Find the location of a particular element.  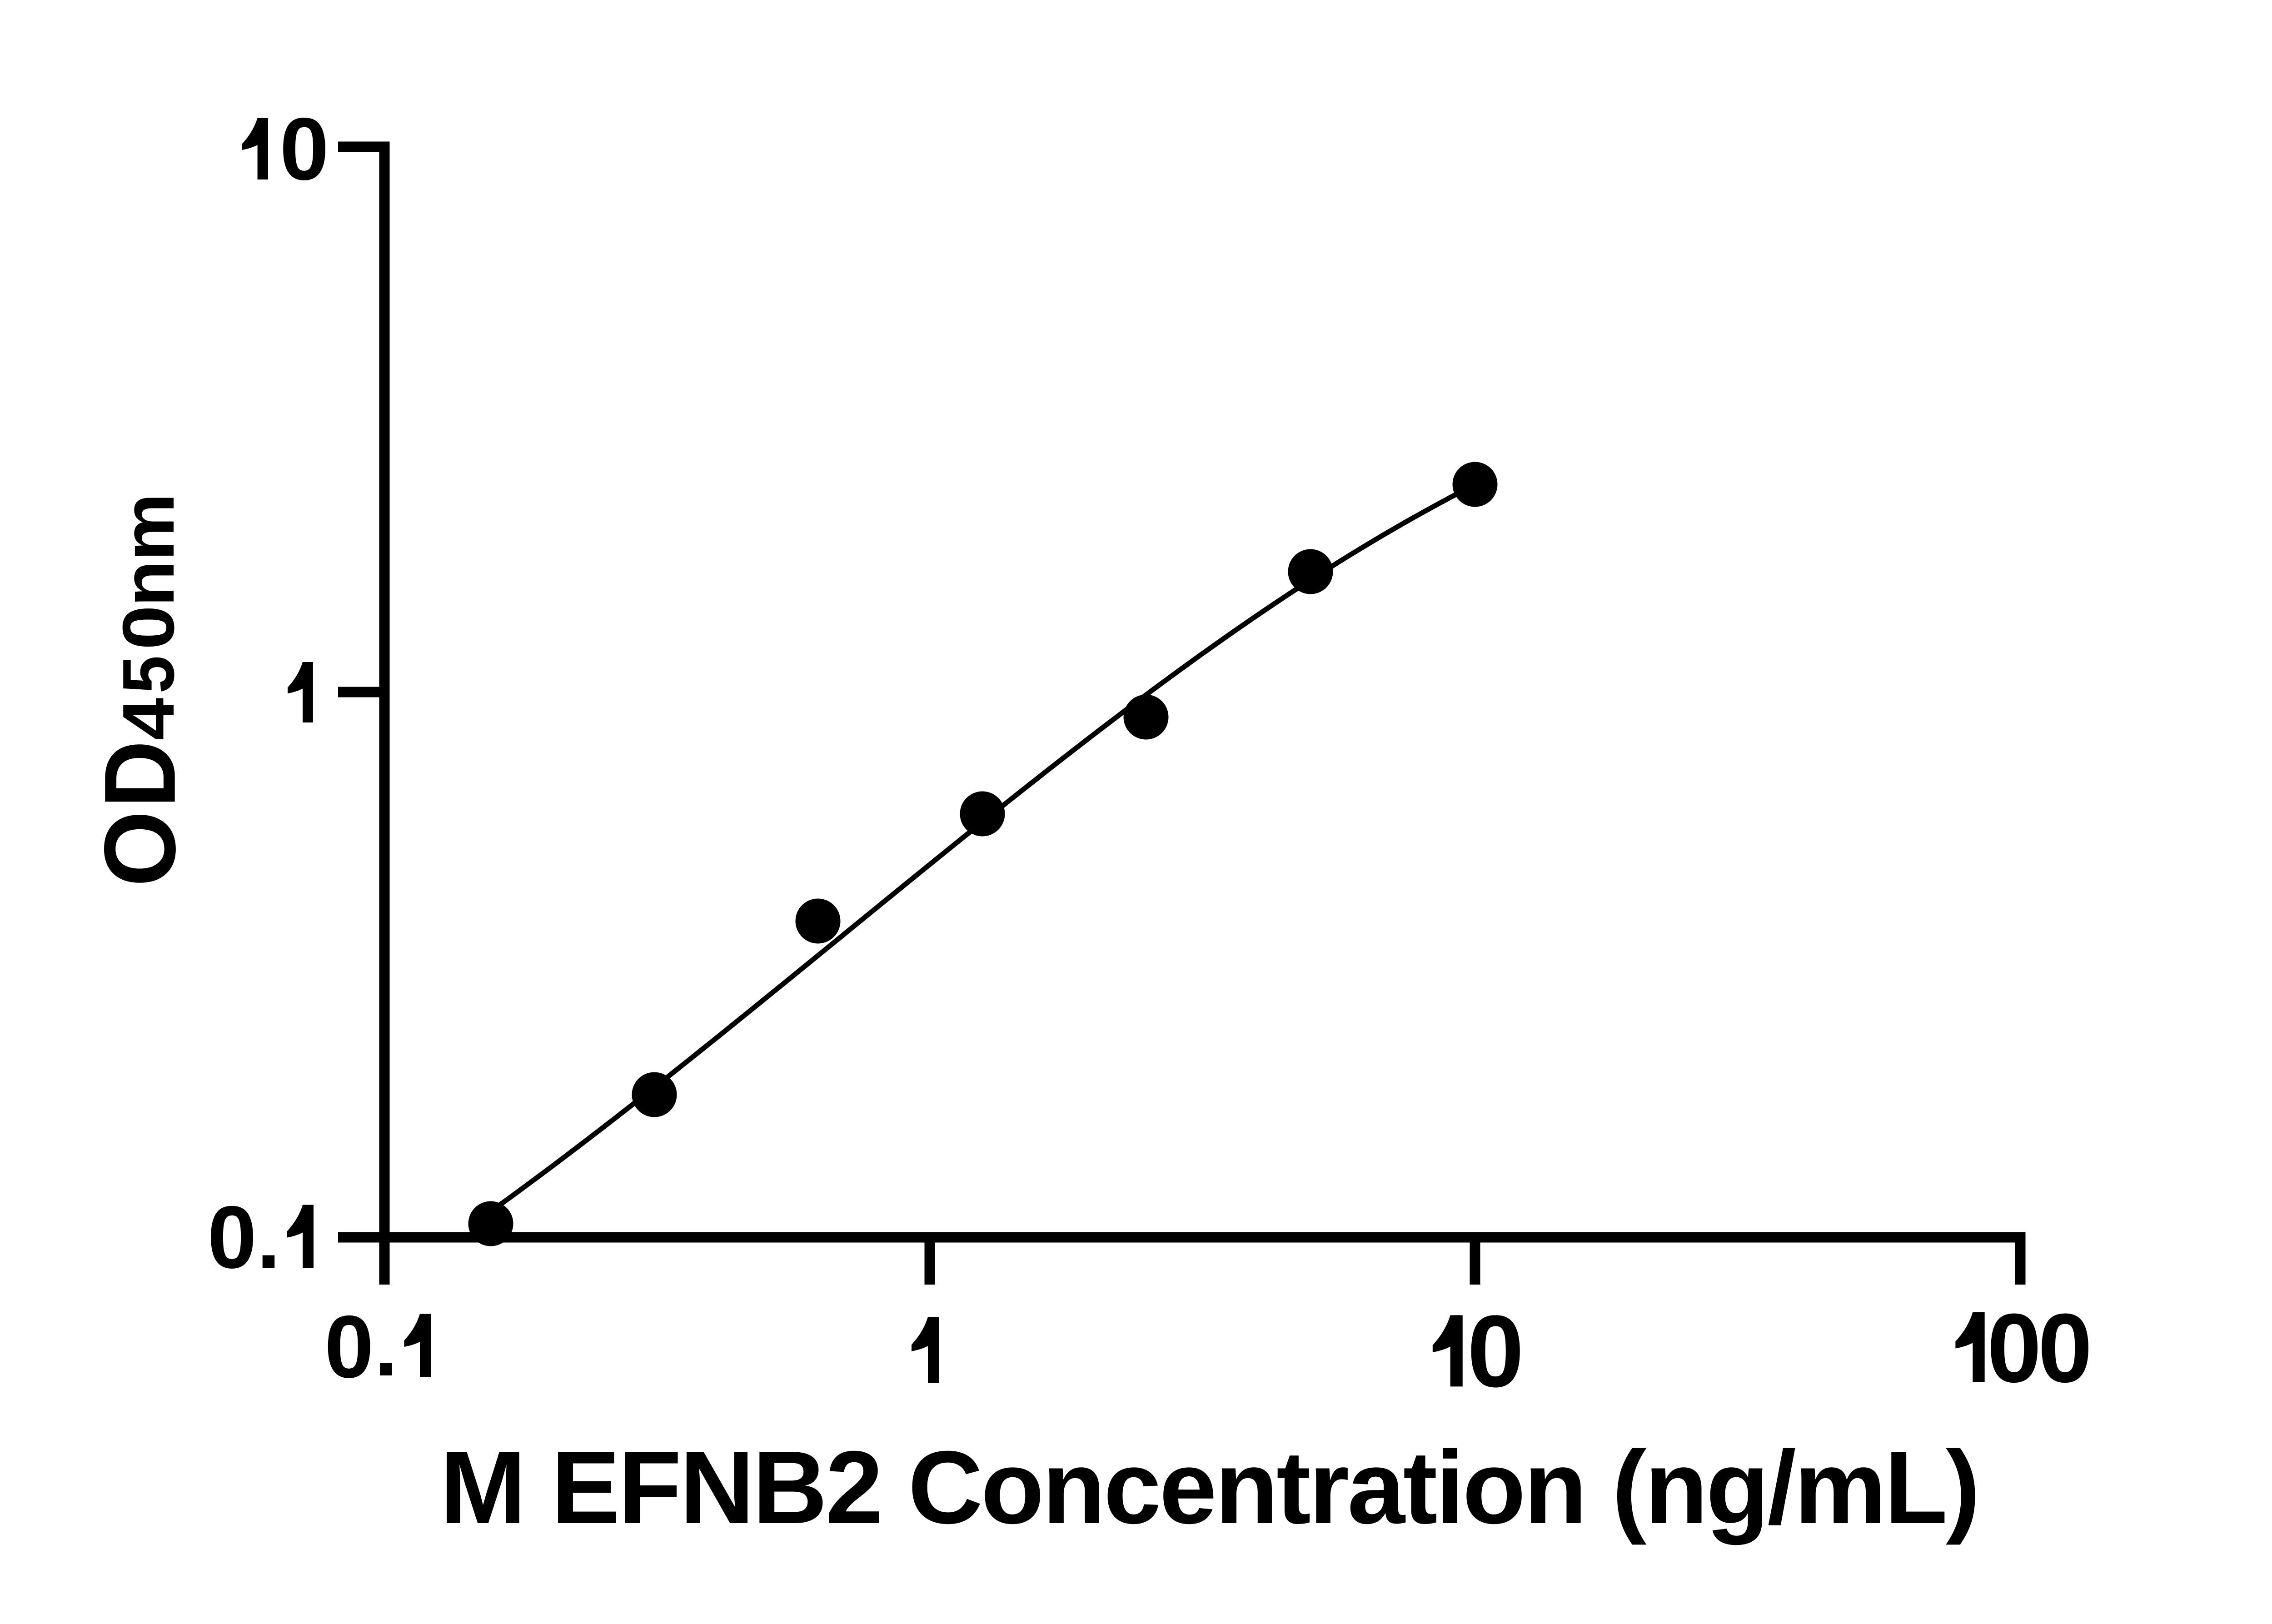

svg-text: M EFNB2 Concentration (ng/mL) is located at coordinates (1210, 1487).